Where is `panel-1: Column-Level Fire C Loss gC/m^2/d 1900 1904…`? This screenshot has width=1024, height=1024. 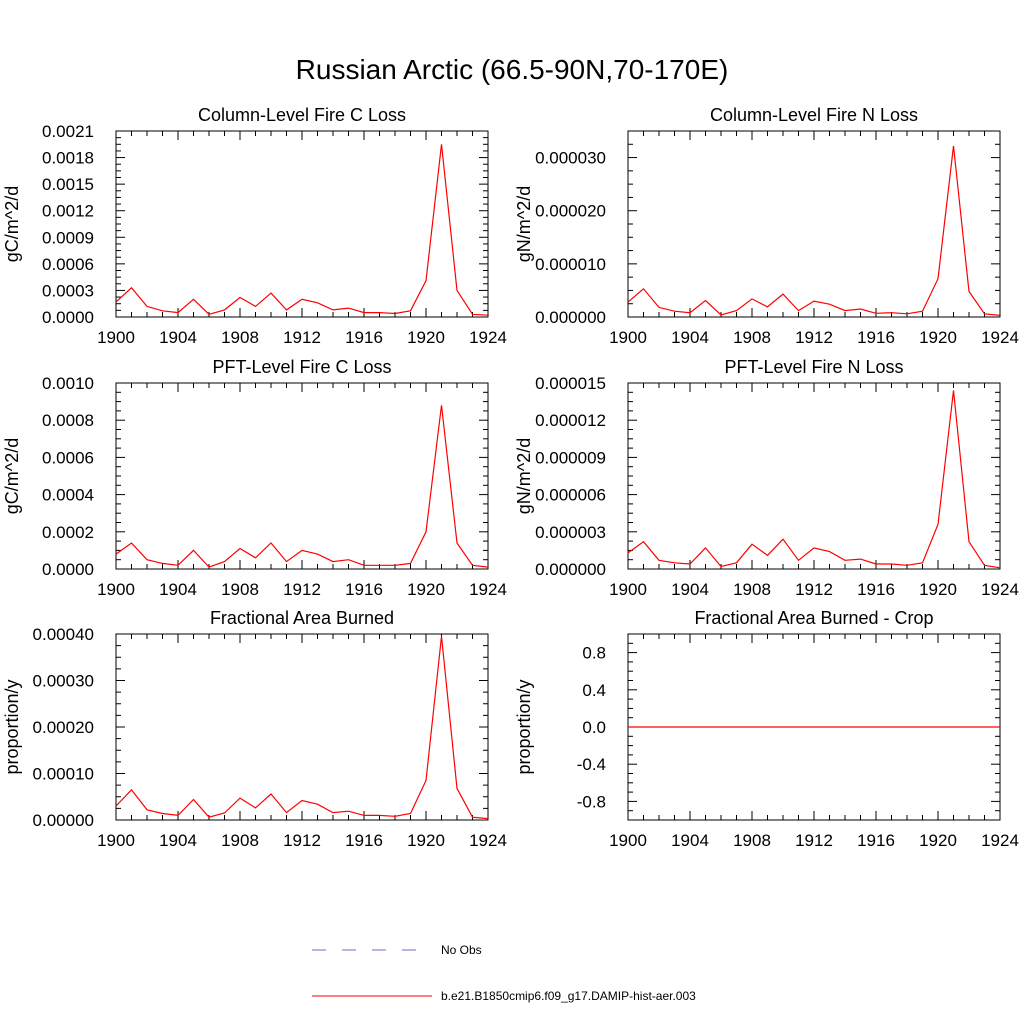
panel-1: Column-Level Fire C Loss gC/m^2/d 1900 1904… is located at coordinates (254, 226).